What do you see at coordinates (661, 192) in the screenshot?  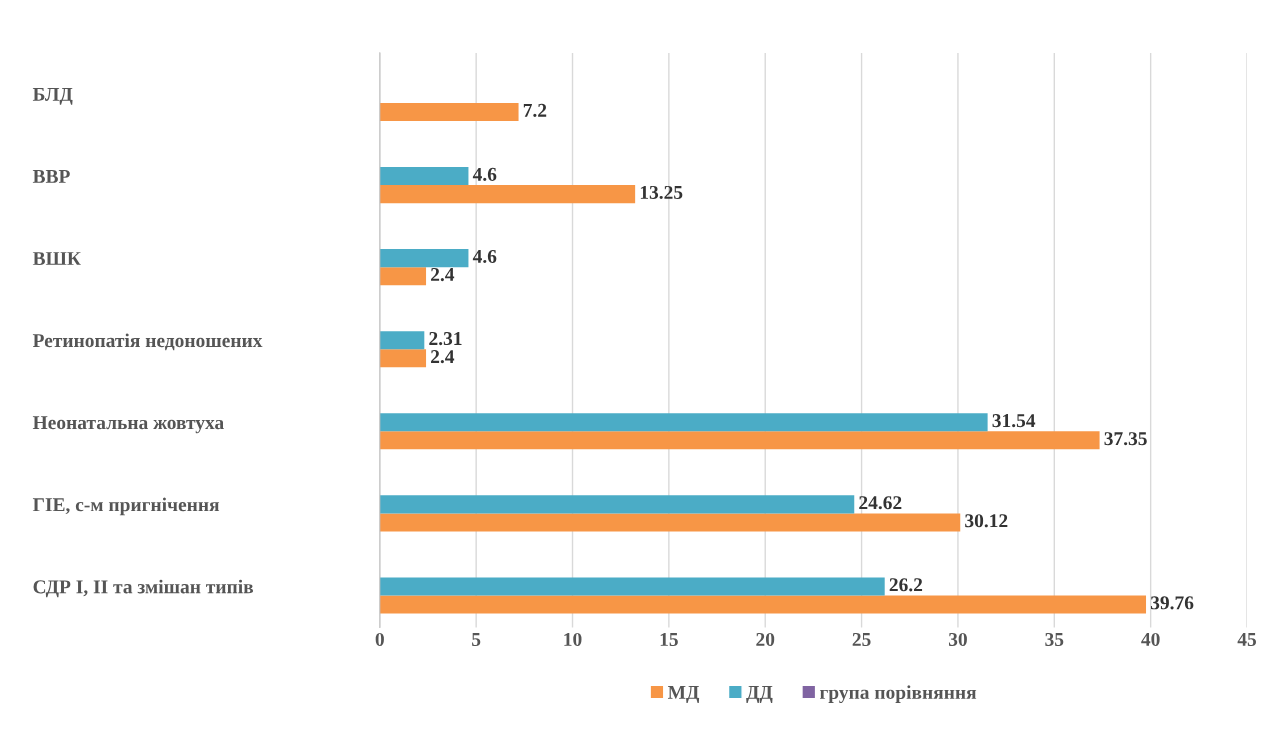 I see `data-label: 13.25` at bounding box center [661, 192].